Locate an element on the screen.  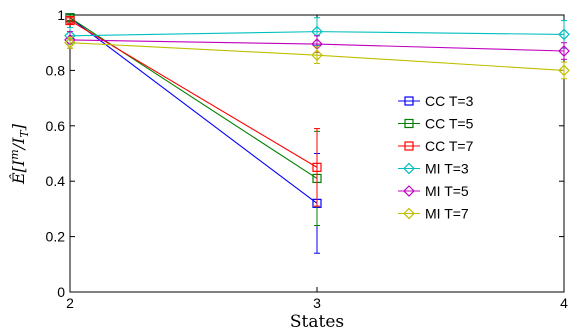
y-axis-title: Ê[Im/IT] is located at coordinates (19, 154).